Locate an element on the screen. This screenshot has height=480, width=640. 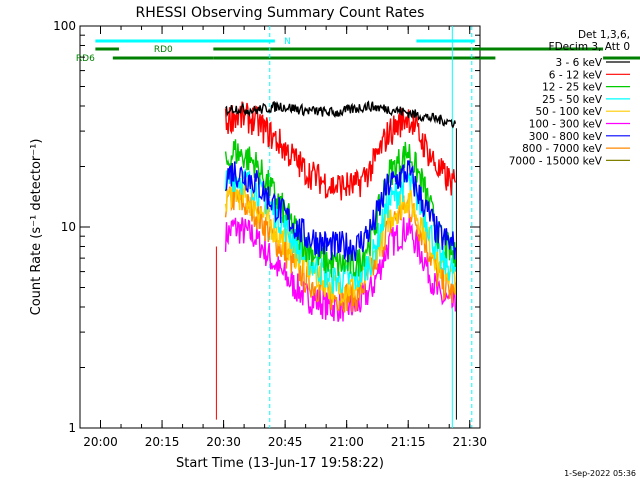
y-tick-label: 100 is located at coordinates (64, 26).